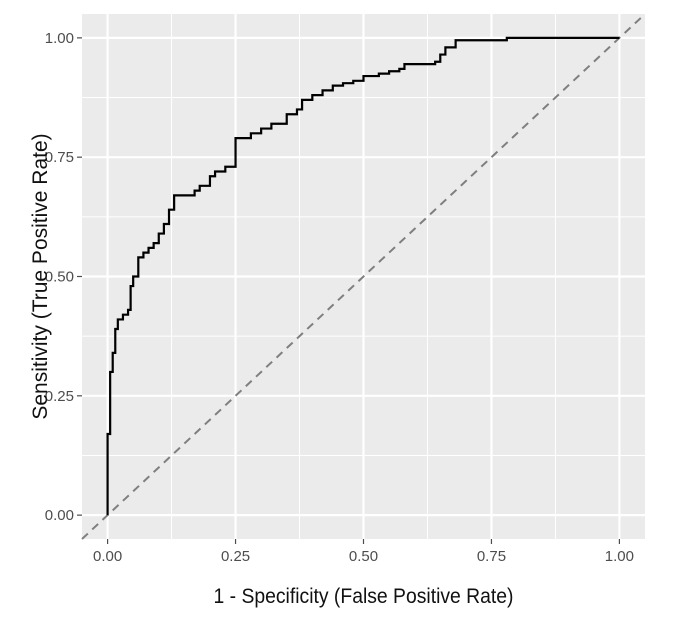  I want to click on x-tick-label: 0.25, so click(235, 556).